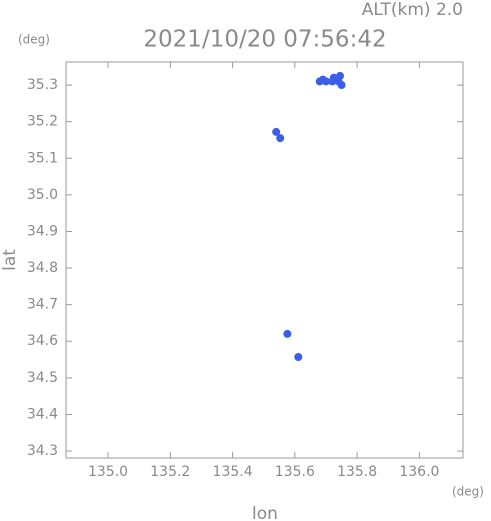  I want to click on altitude-annotation: ALT(km) 2.0, so click(412, 10).